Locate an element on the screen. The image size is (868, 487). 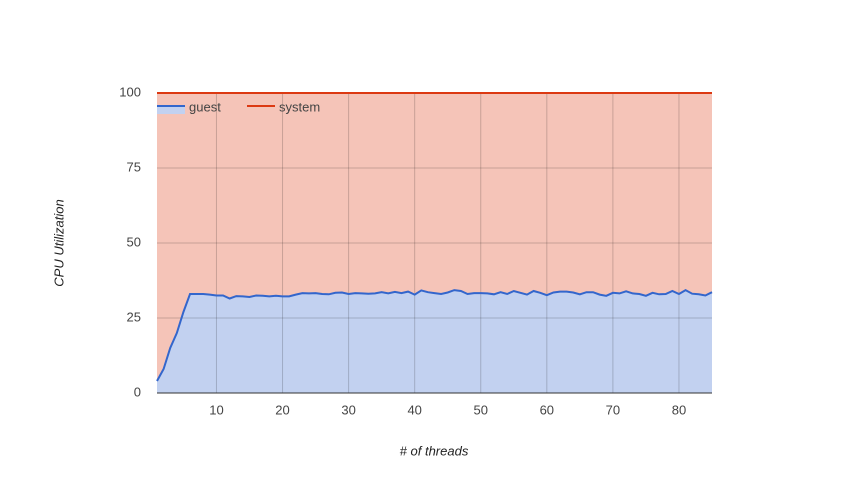
y-tick-label: 50 is located at coordinates (134, 241).